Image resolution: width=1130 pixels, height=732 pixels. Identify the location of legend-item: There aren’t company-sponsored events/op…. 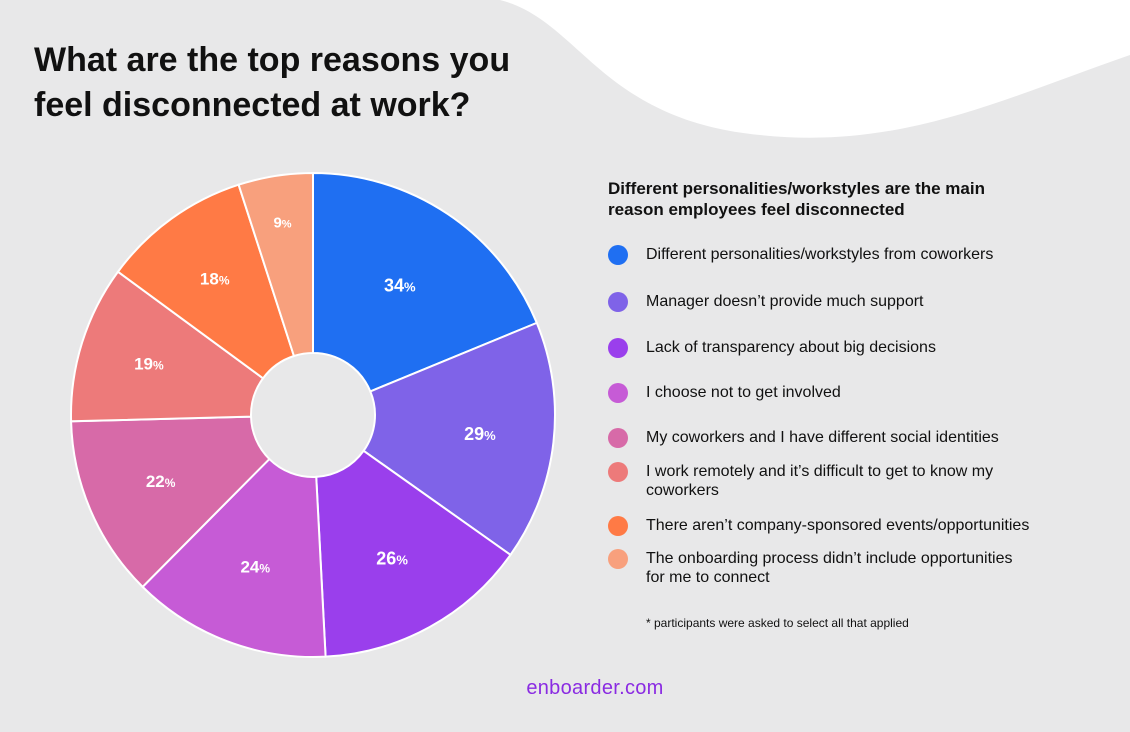
(848, 526).